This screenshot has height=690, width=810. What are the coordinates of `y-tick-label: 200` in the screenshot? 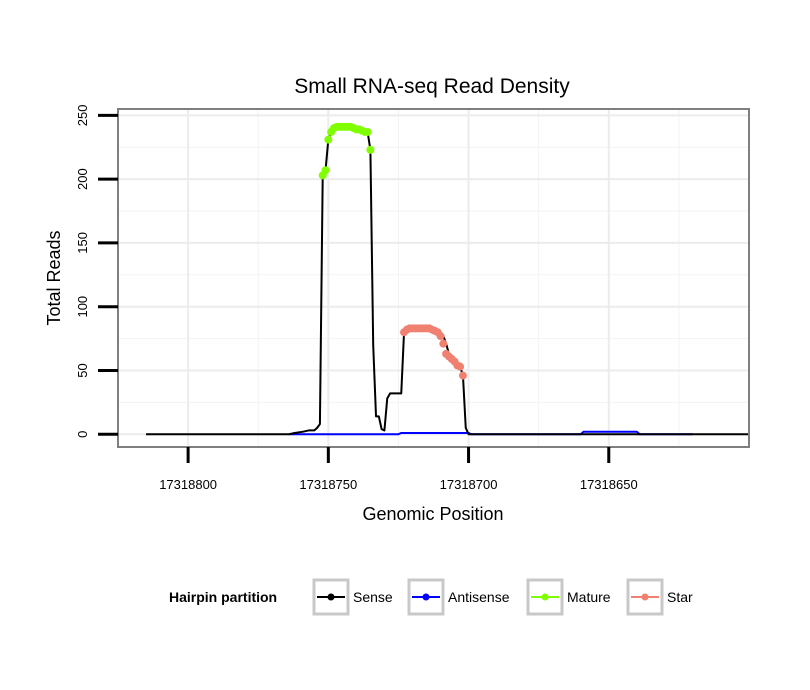 It's located at (82, 179).